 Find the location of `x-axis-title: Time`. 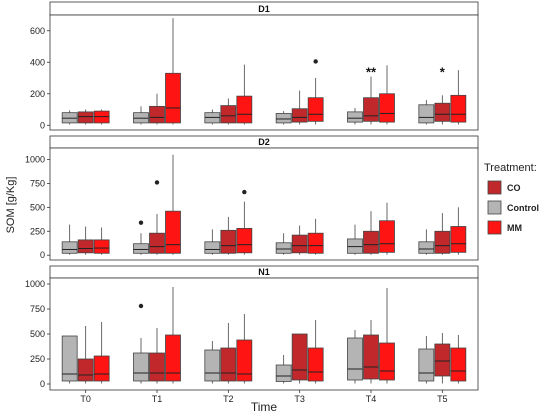

x-axis-title: Time is located at coordinates (264, 407).